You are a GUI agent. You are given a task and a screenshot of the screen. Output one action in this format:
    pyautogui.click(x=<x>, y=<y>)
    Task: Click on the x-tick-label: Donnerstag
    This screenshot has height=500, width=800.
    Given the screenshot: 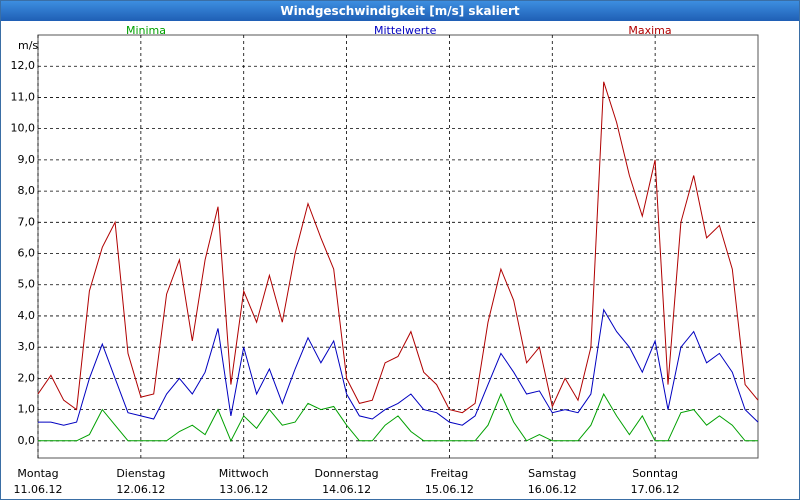 What is the action you would take?
    pyautogui.click(x=346, y=473)
    